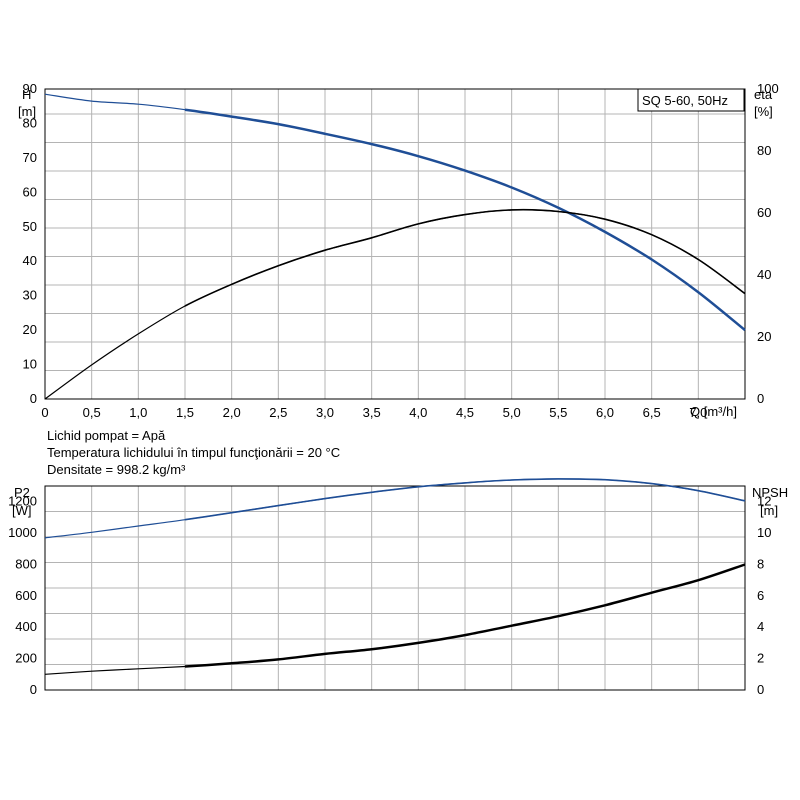 This screenshot has height=800, width=800. Describe the element at coordinates (26, 658) in the screenshot. I see `bottom-left-tick-label: 200` at that location.